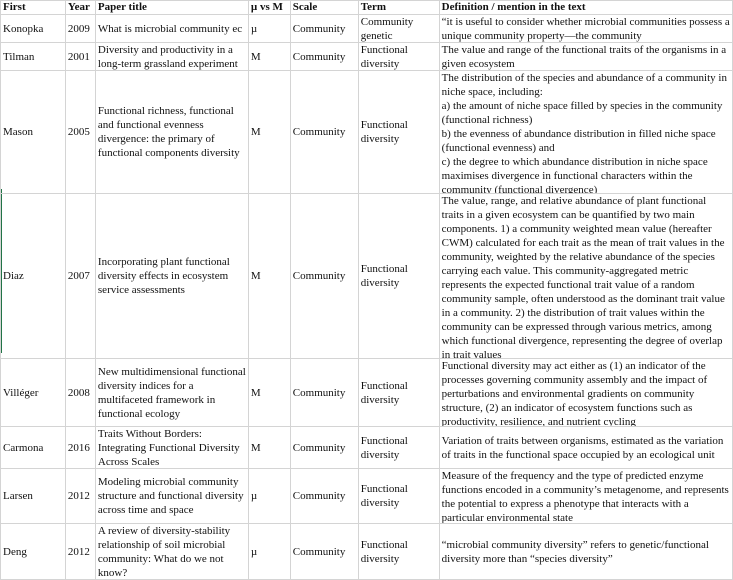 The height and width of the screenshot is (580, 733). What do you see at coordinates (33, 496) in the screenshot?
I see `cell-first-author: Larsen` at bounding box center [33, 496].